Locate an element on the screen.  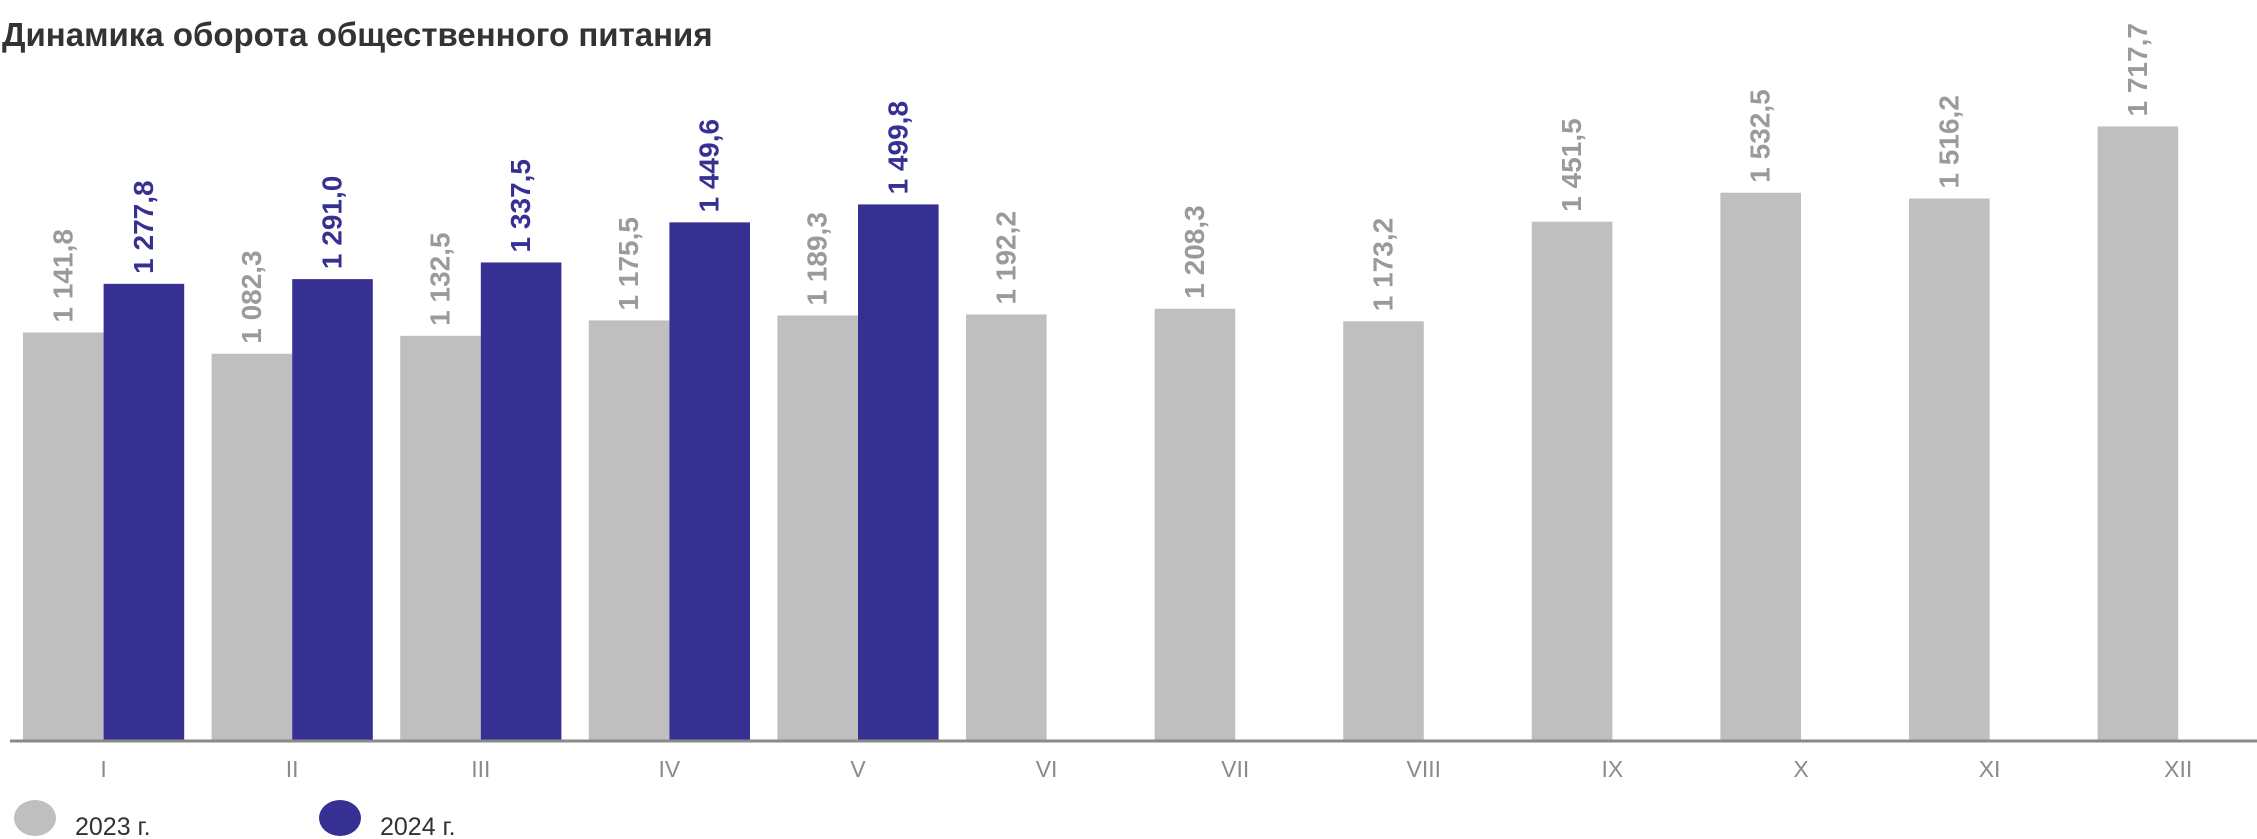
value-label: 1 337,5 is located at coordinates (520, 205).